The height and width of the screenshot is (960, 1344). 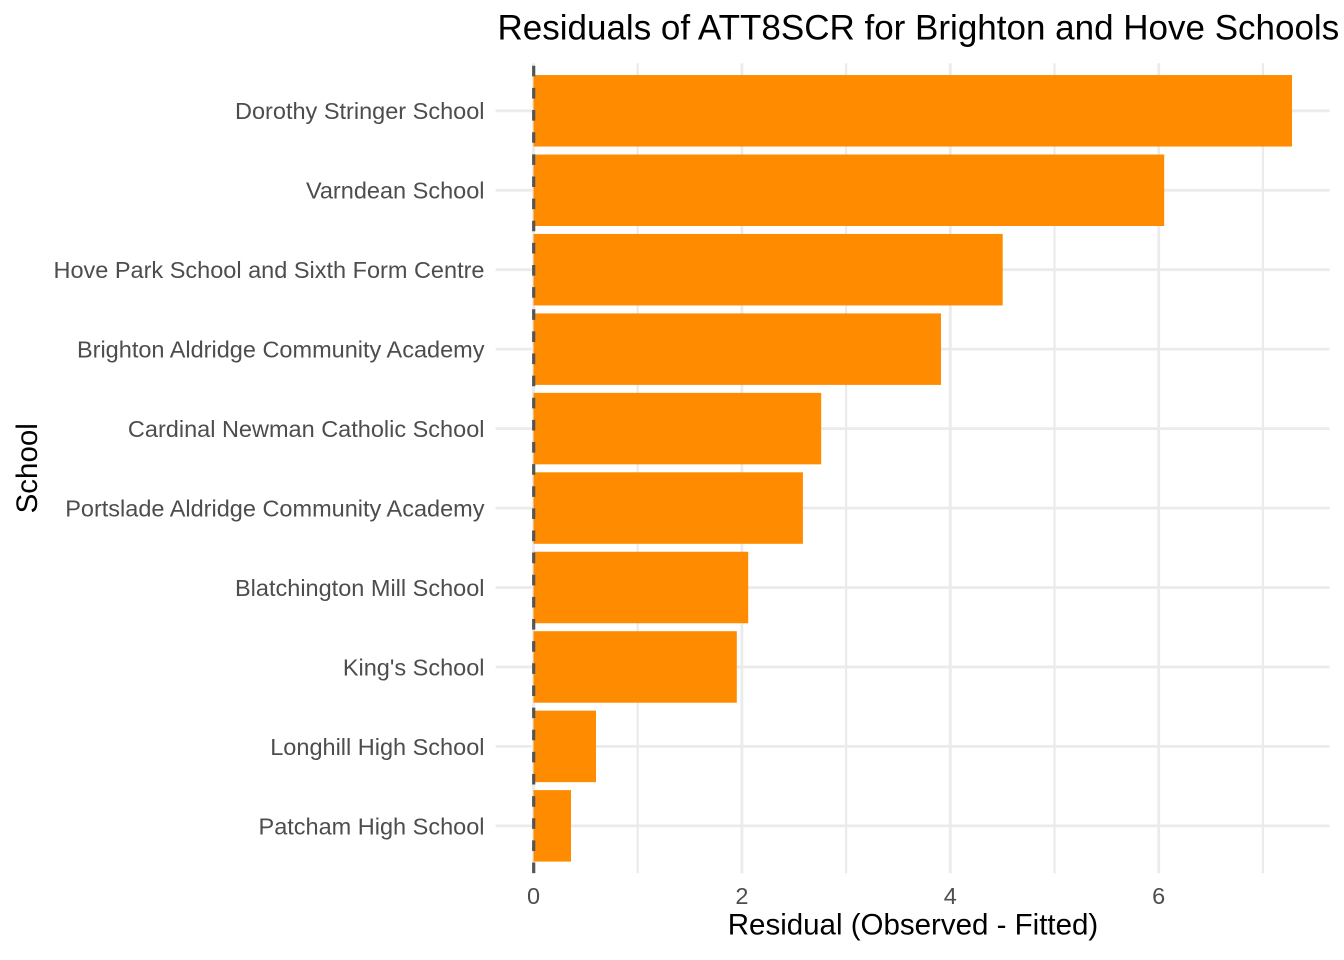 What do you see at coordinates (372, 826) in the screenshot?
I see `svg-text: Patcham High School` at bounding box center [372, 826].